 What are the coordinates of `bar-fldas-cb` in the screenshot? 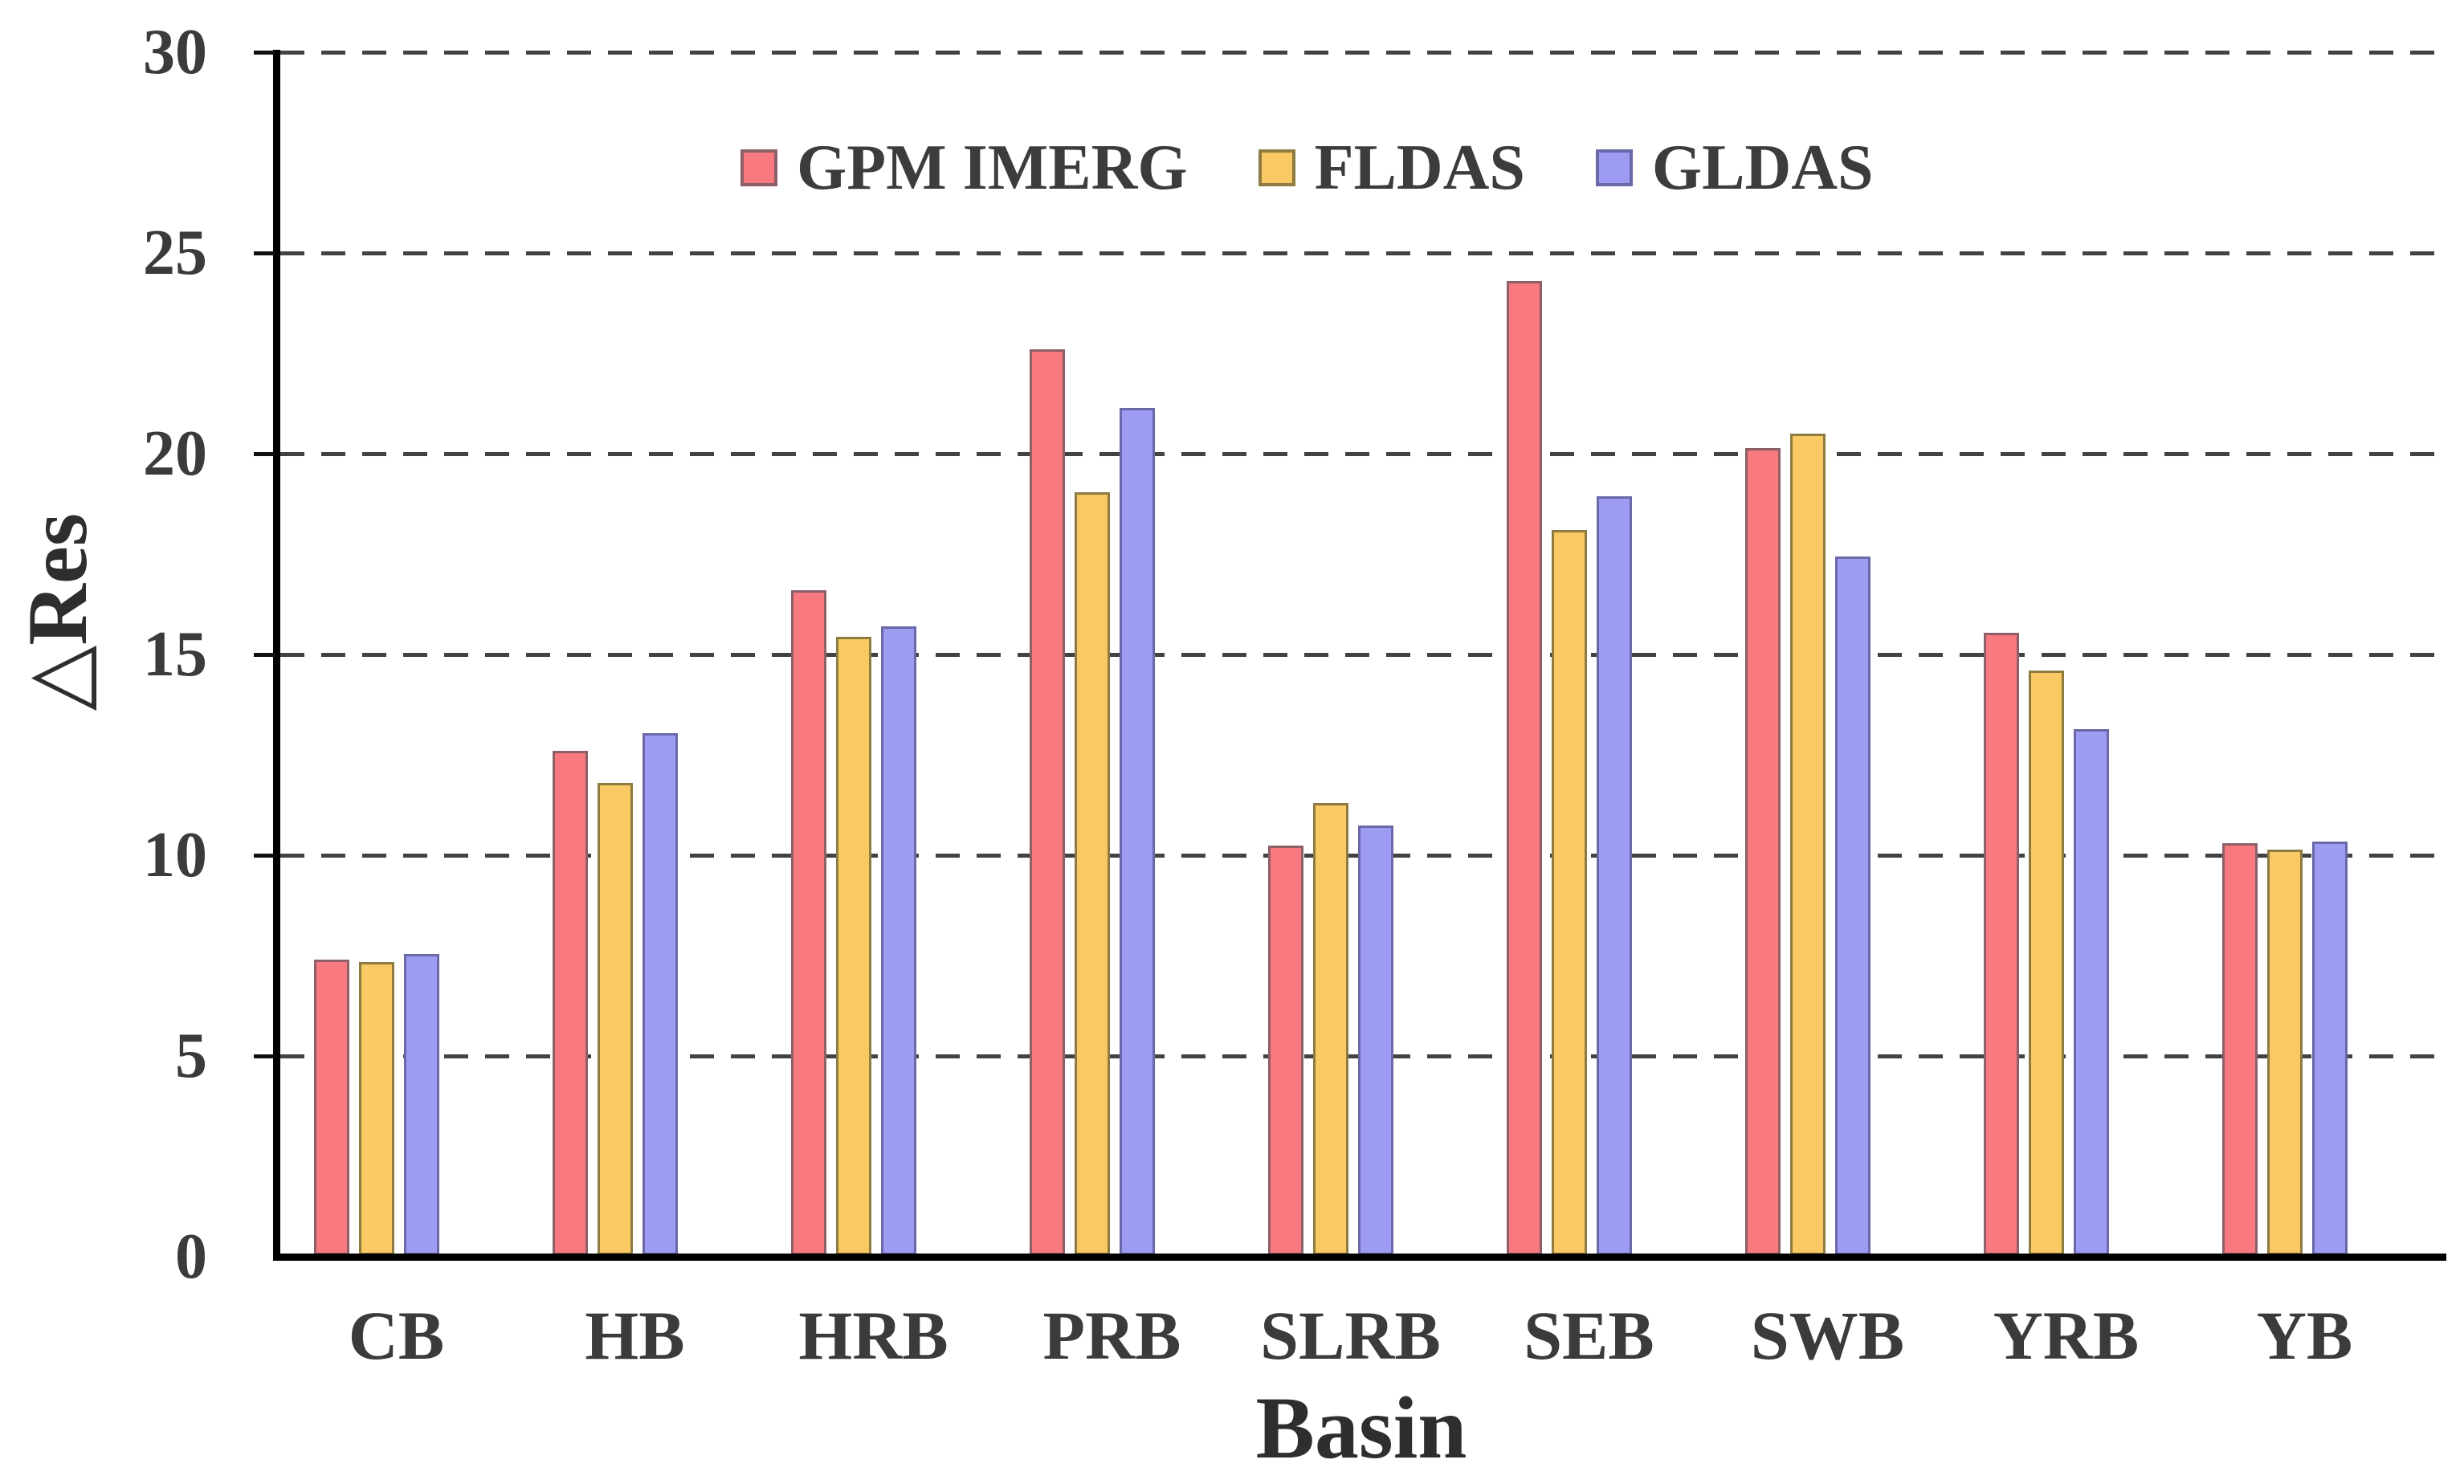 It's located at (376, 1108).